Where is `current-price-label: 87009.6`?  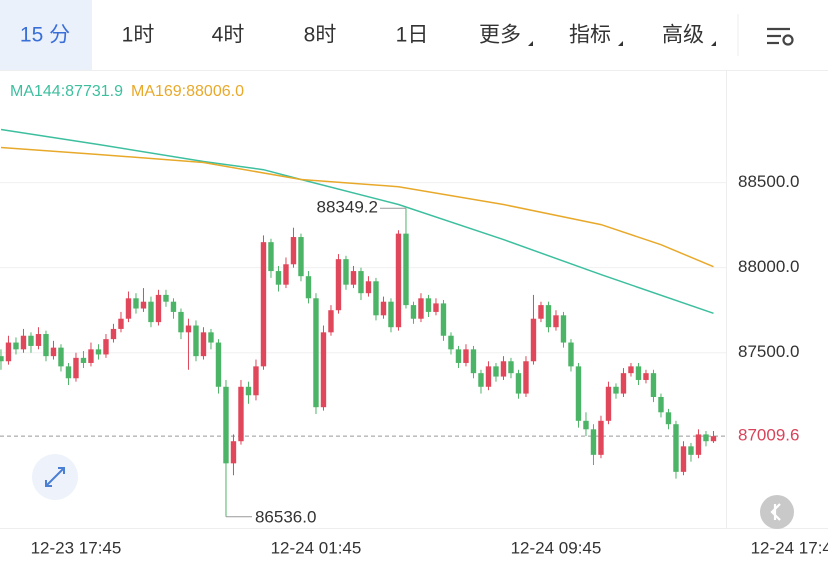 current-price-label: 87009.6 is located at coordinates (768, 435).